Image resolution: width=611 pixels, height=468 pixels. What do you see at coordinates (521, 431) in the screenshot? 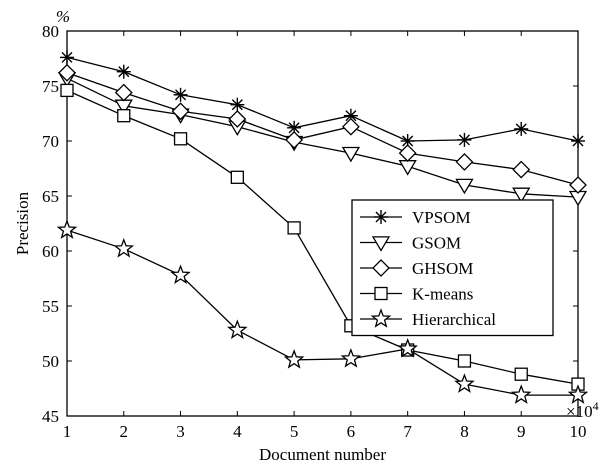
I see `x-tick-label: 9` at bounding box center [521, 431].